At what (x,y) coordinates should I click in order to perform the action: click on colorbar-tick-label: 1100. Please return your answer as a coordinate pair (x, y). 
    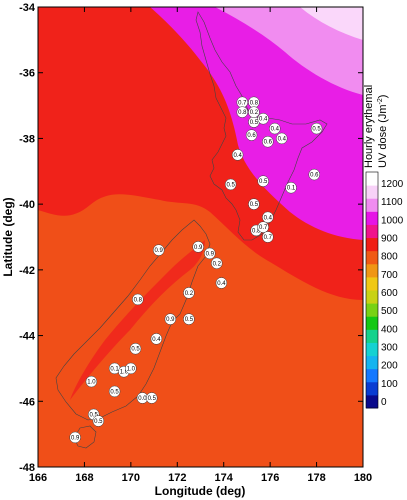
    Looking at the image, I should click on (392, 202).